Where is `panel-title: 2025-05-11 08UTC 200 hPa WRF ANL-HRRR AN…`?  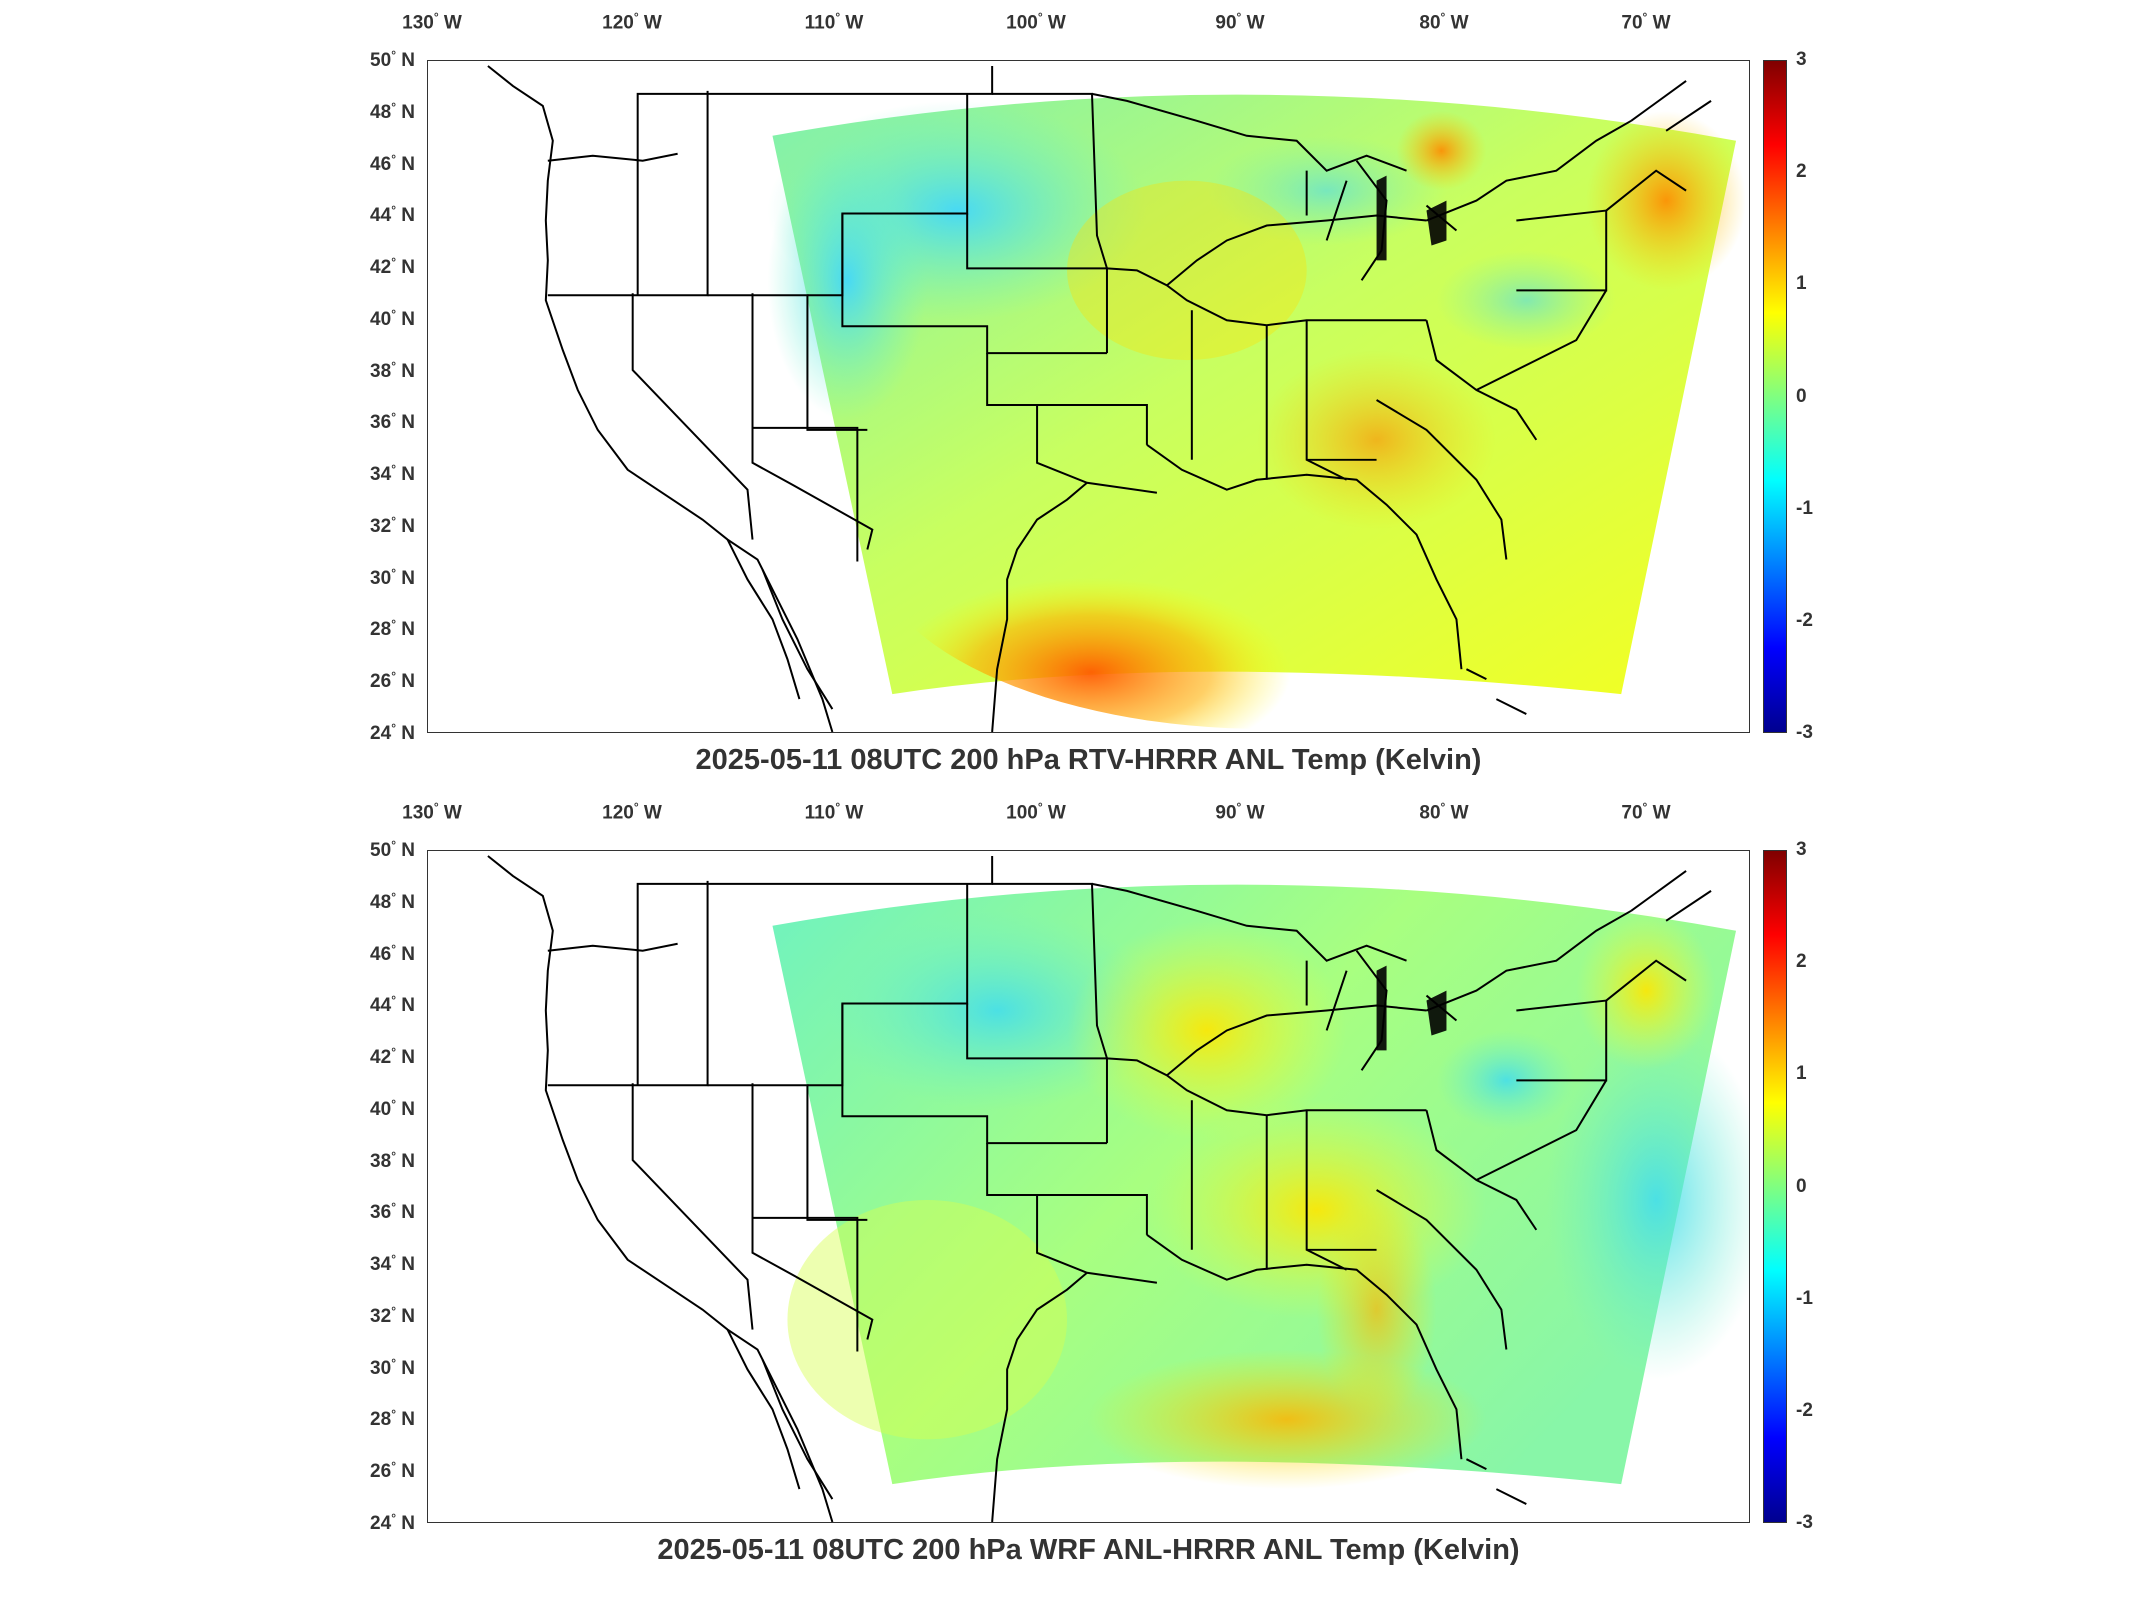
panel-title: 2025-05-11 08UTC 200 hPa WRF ANL-HRRR AN… is located at coordinates (1088, 1550).